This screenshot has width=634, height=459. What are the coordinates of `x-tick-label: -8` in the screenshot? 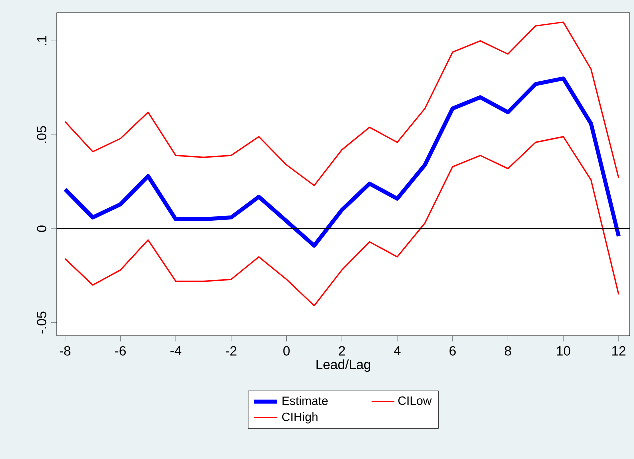 It's located at (65, 351).